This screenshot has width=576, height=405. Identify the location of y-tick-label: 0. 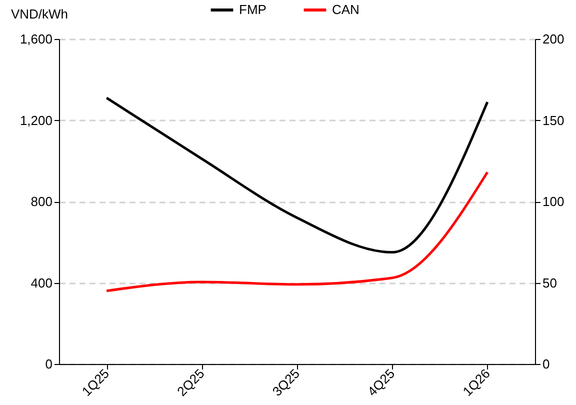
(48, 364).